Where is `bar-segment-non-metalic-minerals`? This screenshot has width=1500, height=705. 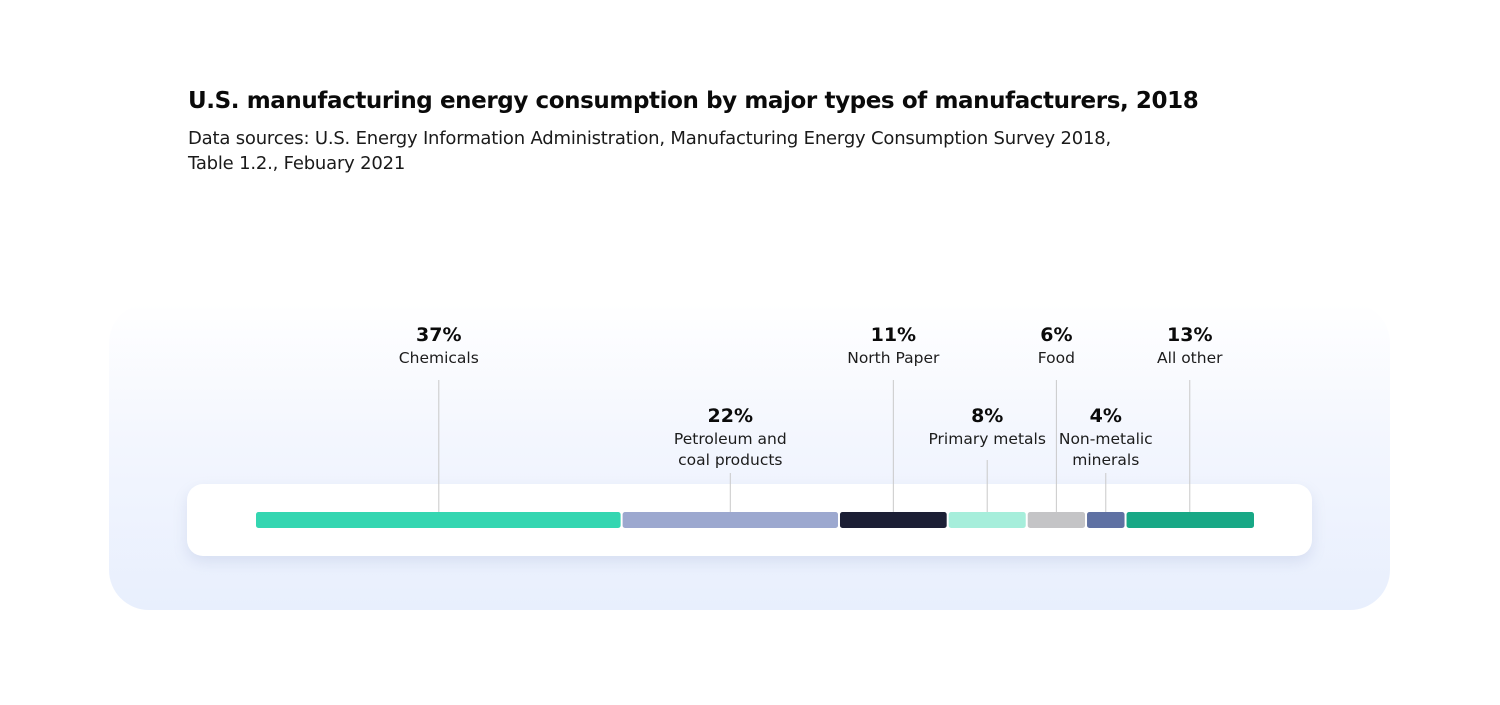 bar-segment-non-metalic-minerals is located at coordinates (1106, 520).